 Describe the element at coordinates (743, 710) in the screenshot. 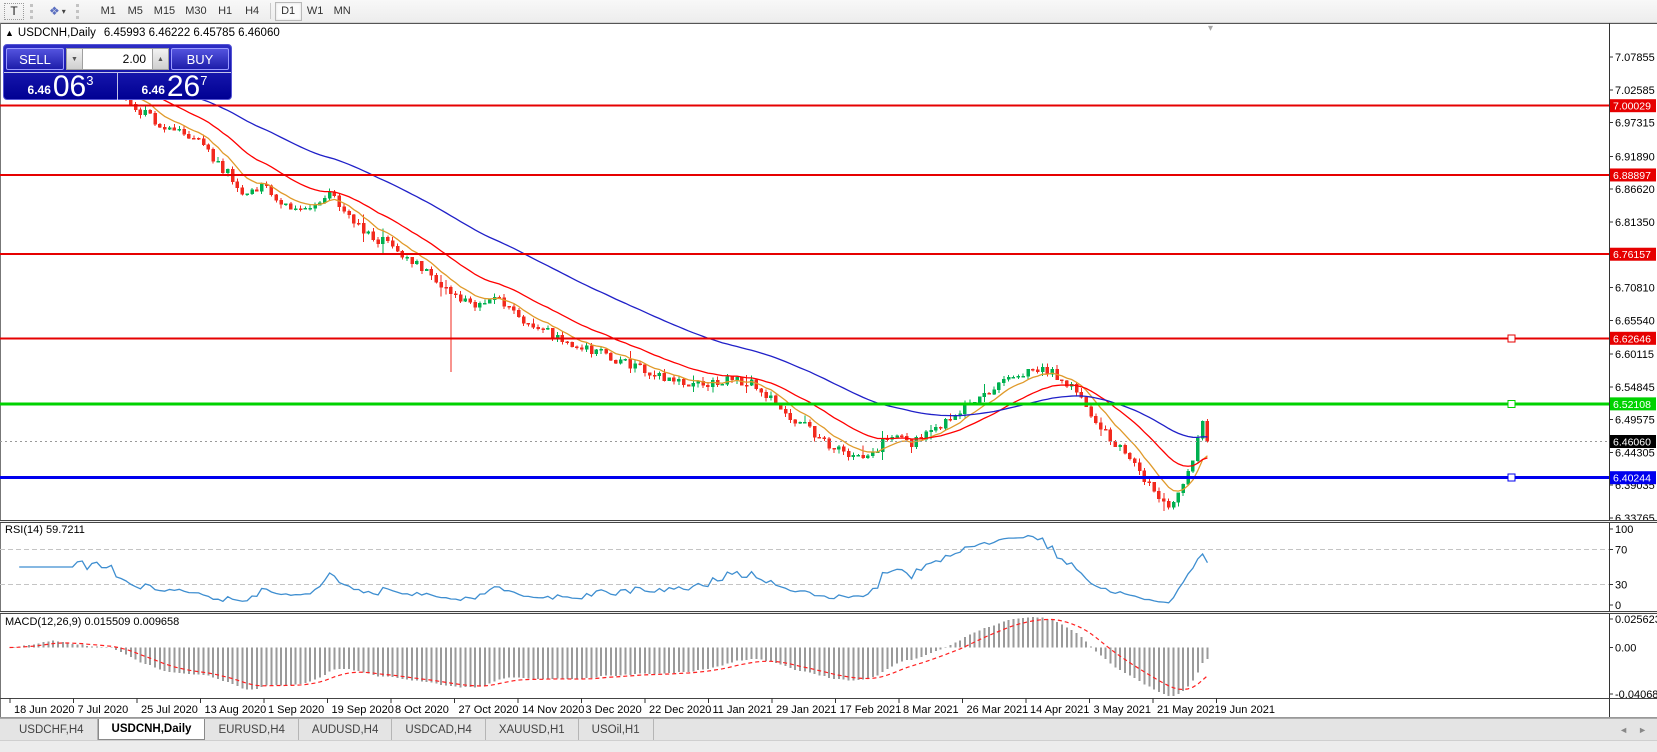

I see `svg-text: 11 Jan 2021` at that location.